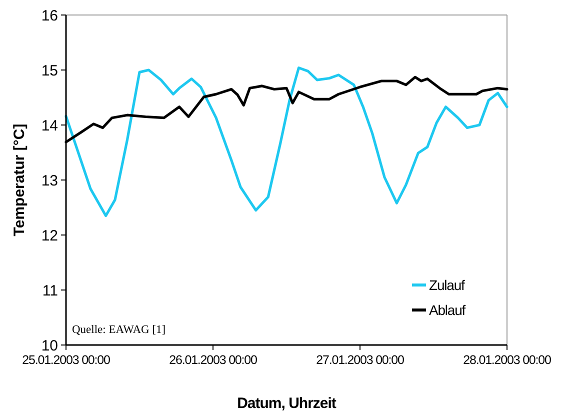 This screenshot has width=565, height=418. What do you see at coordinates (447, 284) in the screenshot?
I see `legend-label: Zulauf` at bounding box center [447, 284].